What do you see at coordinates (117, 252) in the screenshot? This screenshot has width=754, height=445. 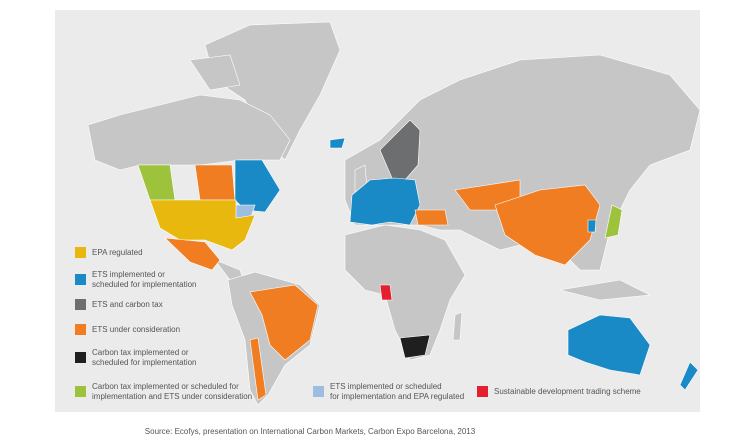 I see `legend-label: EPA regulated` at bounding box center [117, 252].